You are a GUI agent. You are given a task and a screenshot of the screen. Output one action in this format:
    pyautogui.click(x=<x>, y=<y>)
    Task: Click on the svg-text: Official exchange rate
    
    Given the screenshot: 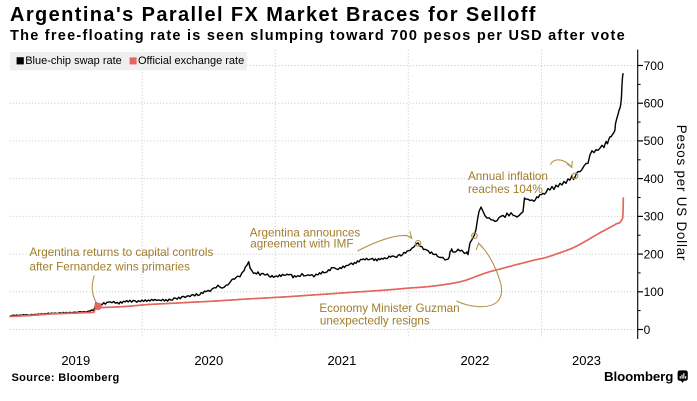 What is the action you would take?
    pyautogui.click(x=191, y=61)
    